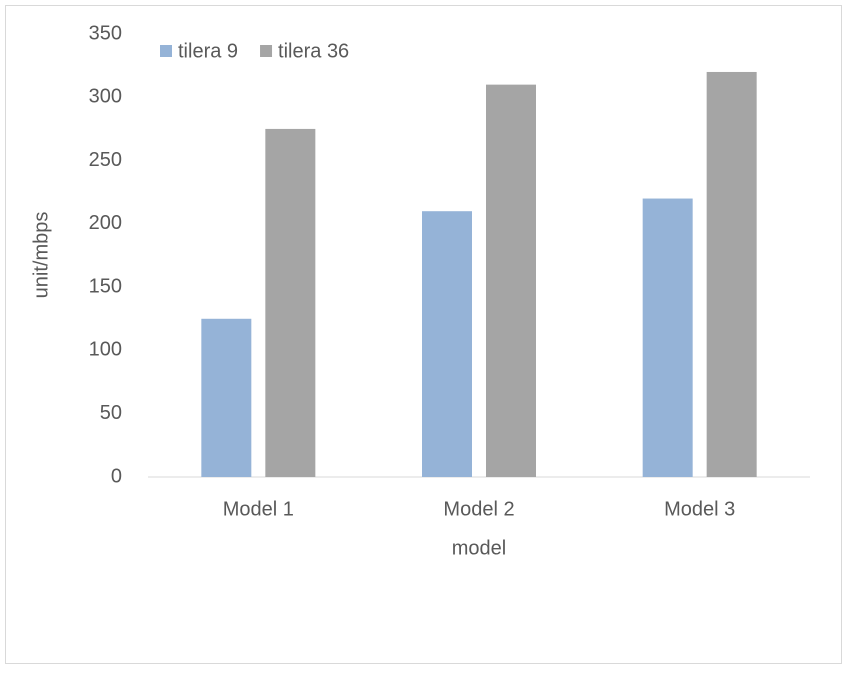 This screenshot has width=847, height=674. What do you see at coordinates (208, 51) in the screenshot?
I see `legend-label: tilera 9` at bounding box center [208, 51].